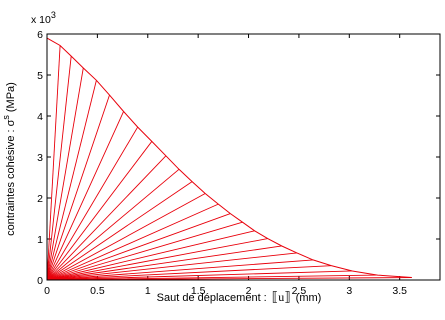  I want to click on y-tick-label: 3, so click(40, 158).